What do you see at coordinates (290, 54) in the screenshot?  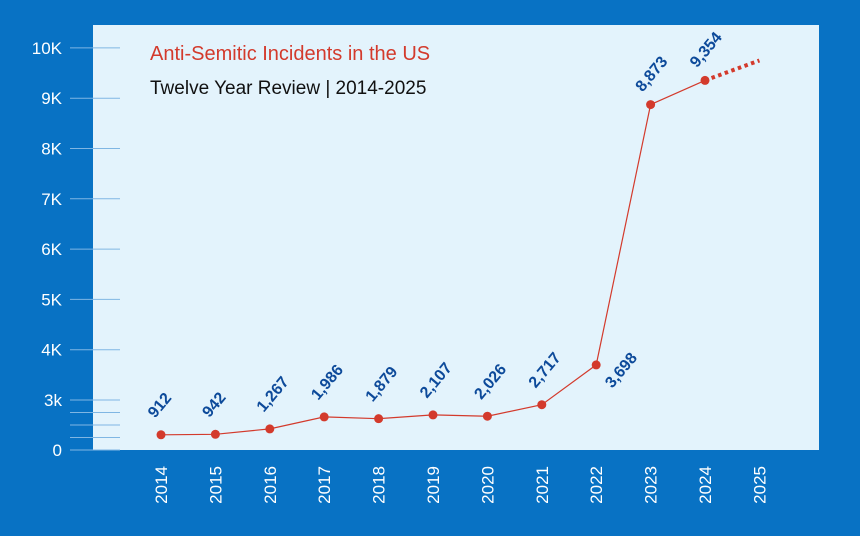 I see `chart-title: Anti-Semitic Incidents in the US` at bounding box center [290, 54].